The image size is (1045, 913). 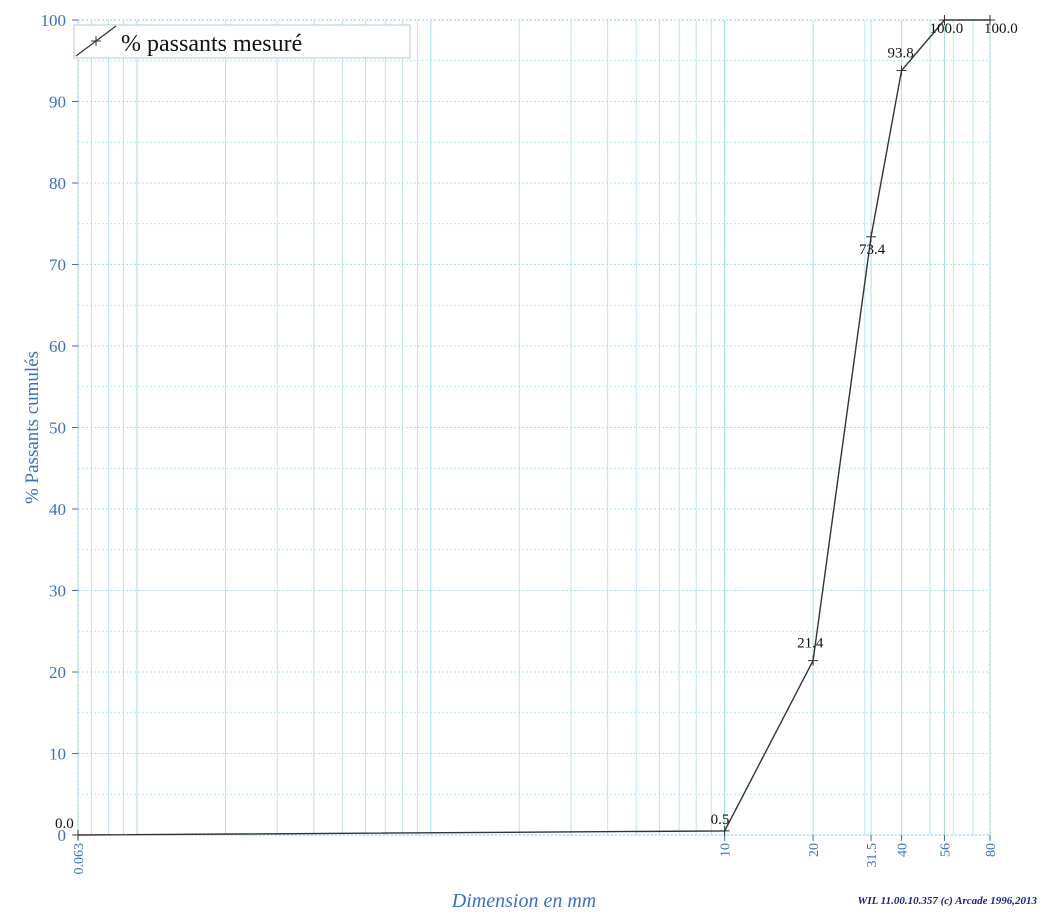 I want to click on y-tick-label: 90, so click(x=57, y=102).